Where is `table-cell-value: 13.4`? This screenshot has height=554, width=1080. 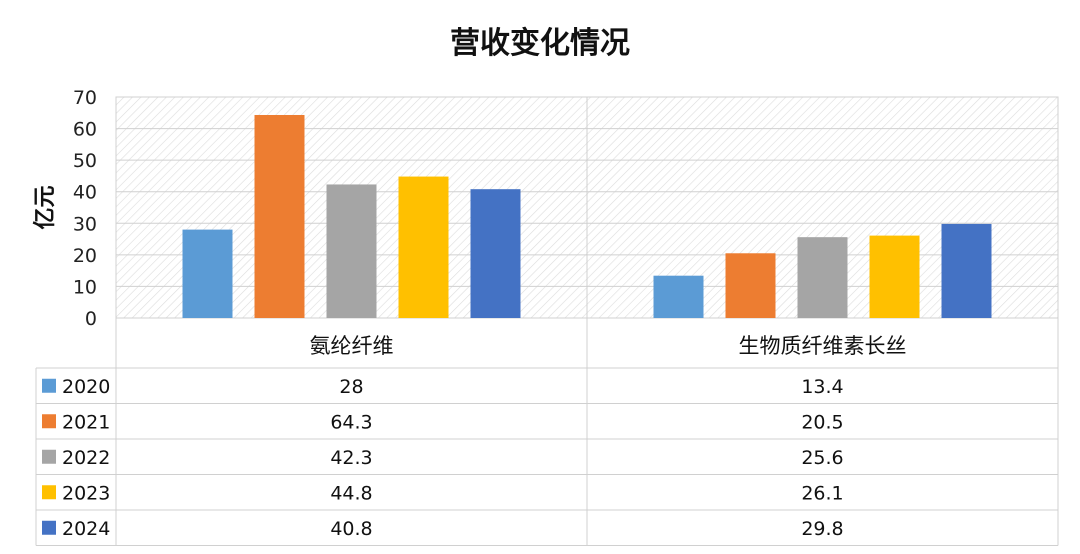
table-cell-value: 13.4 is located at coordinates (822, 387).